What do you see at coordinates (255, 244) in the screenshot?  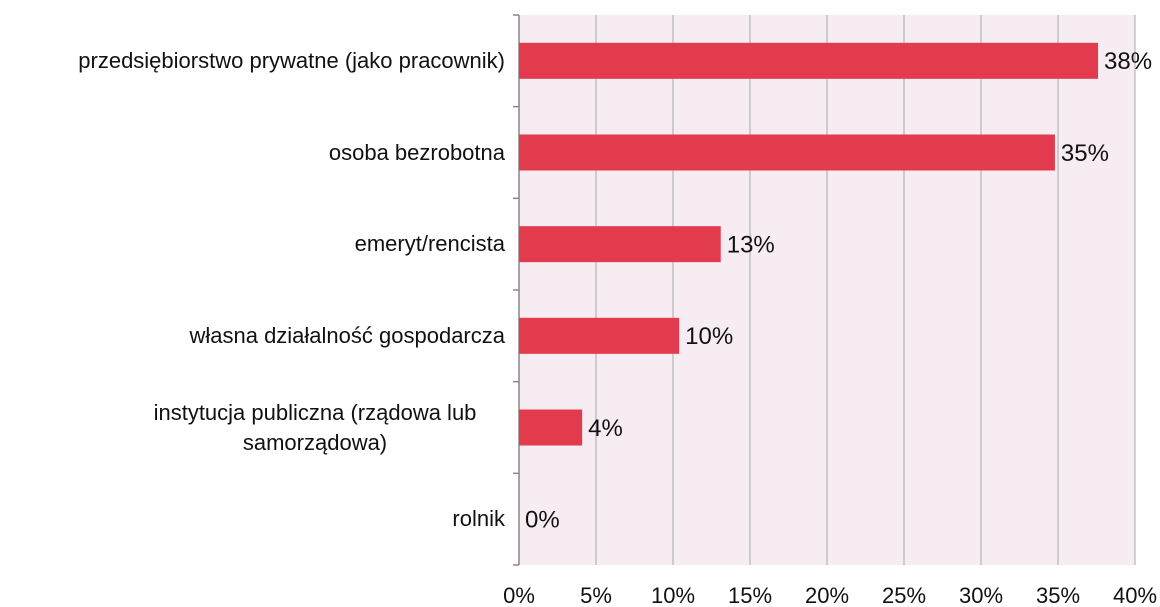 I see `y-tick-label-box: emeryt/rencista` at bounding box center [255, 244].